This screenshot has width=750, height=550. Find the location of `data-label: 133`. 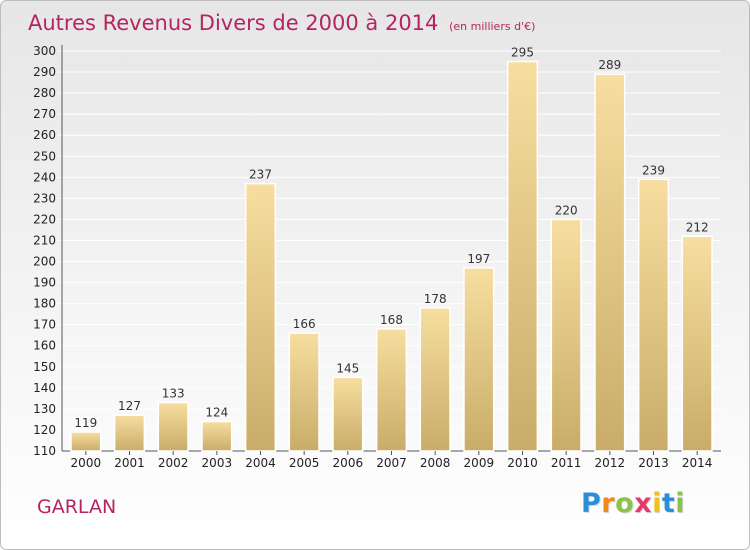

data-label: 133 is located at coordinates (173, 394).